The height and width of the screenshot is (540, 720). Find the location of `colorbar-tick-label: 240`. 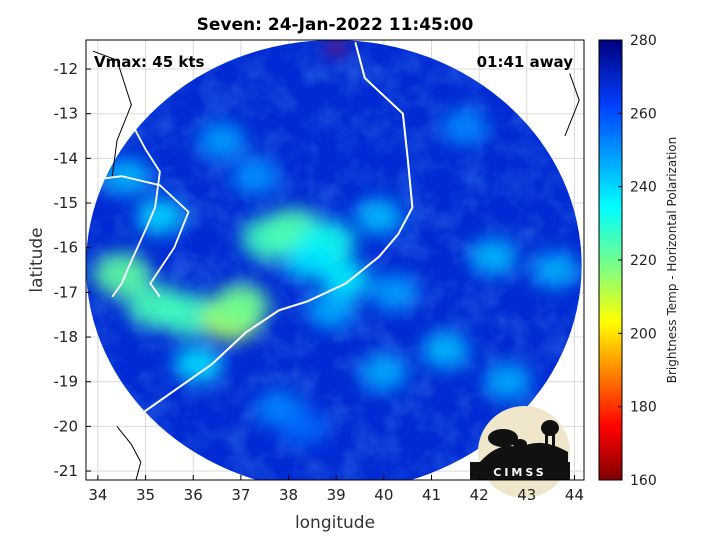

colorbar-tick-label: 240 is located at coordinates (643, 188).